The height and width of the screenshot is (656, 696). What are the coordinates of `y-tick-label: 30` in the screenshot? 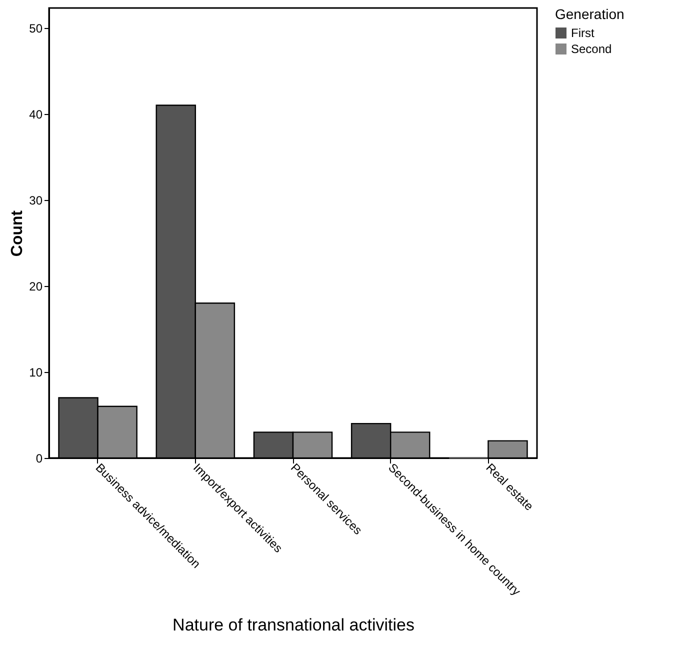 It's located at (36, 200).